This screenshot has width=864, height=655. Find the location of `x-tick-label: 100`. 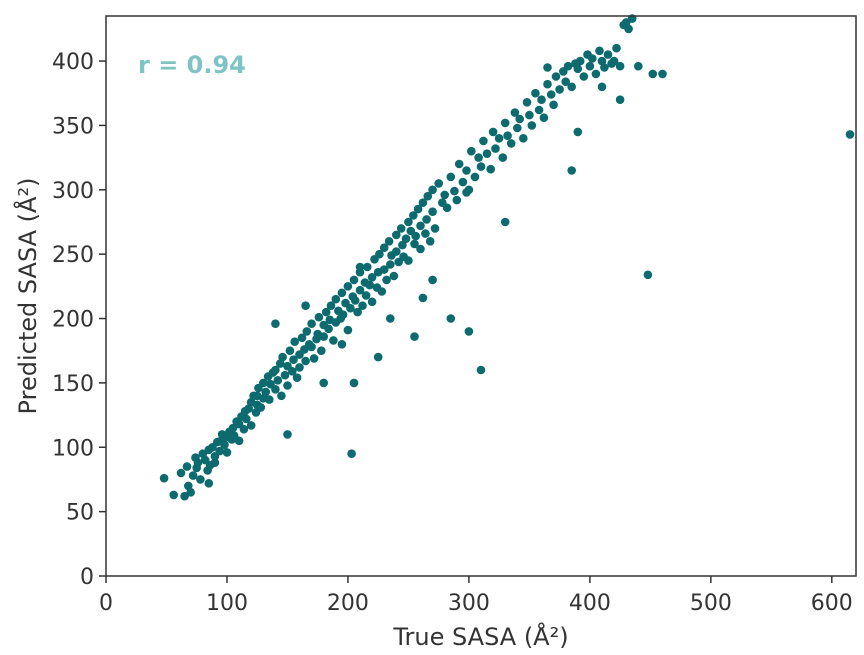

x-tick-label: 100 is located at coordinates (227, 603).